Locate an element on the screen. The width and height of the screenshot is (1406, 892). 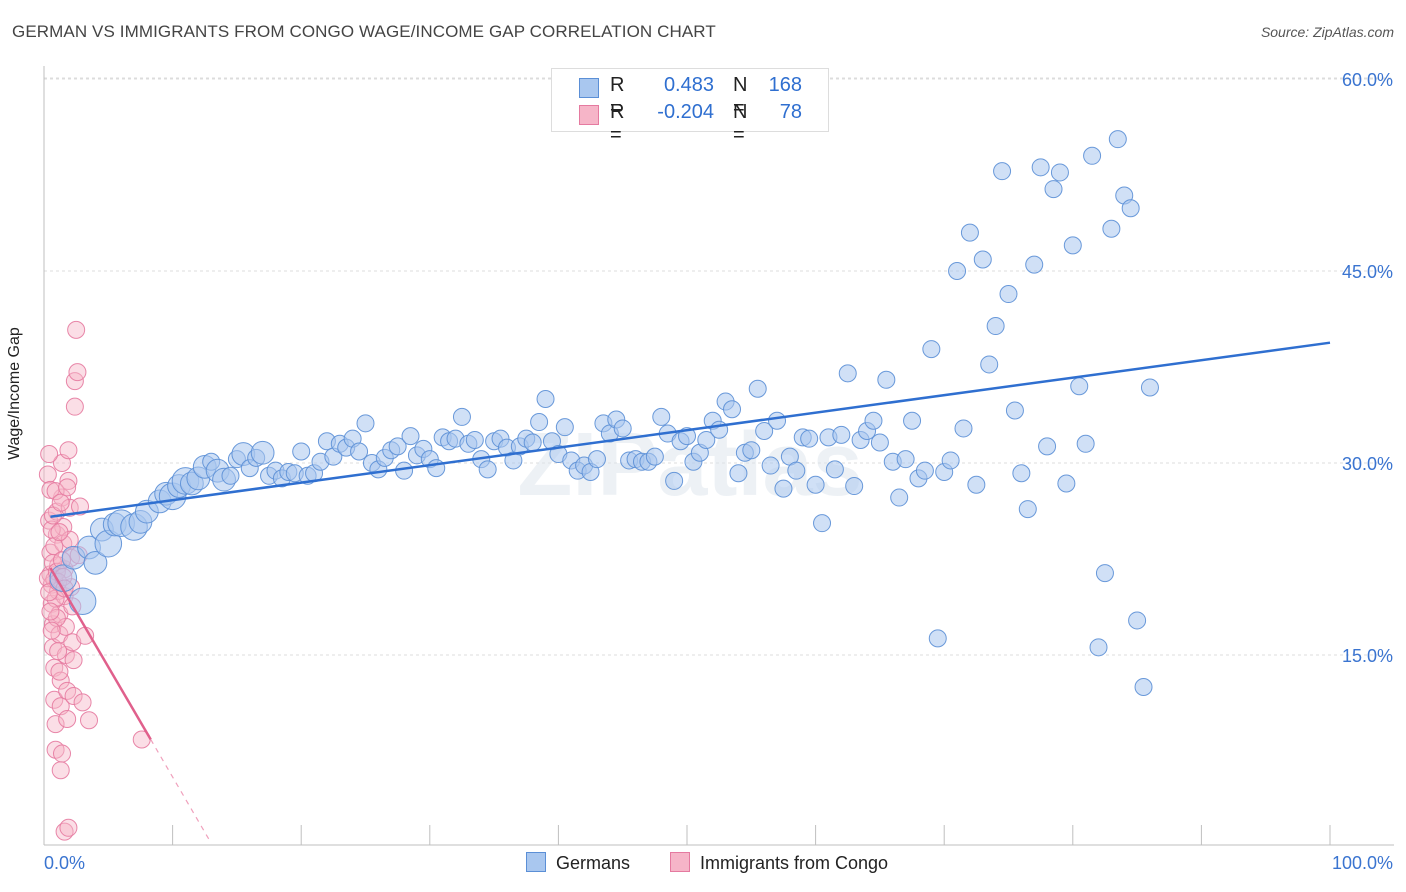
x-tick-label: 0.0% is located at coordinates (64, 863).